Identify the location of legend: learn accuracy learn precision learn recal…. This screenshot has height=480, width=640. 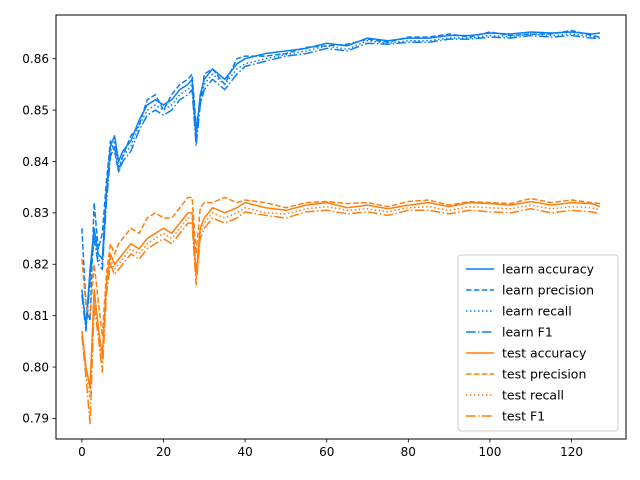
(538, 343).